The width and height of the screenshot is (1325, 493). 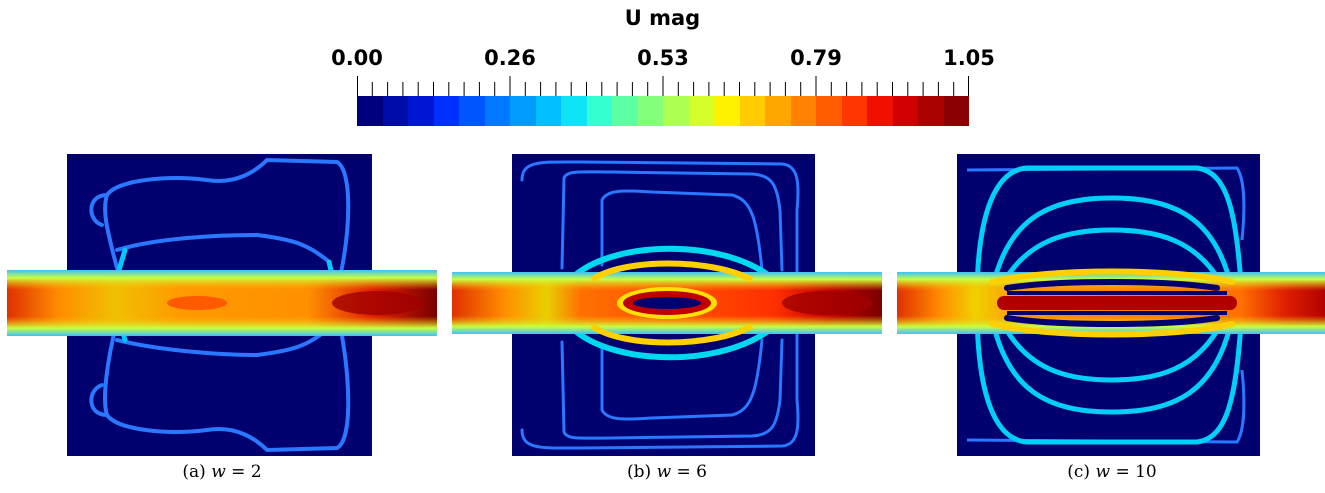 What do you see at coordinates (639, 472) in the screenshot?
I see `caption-prefix: (b)` at bounding box center [639, 472].